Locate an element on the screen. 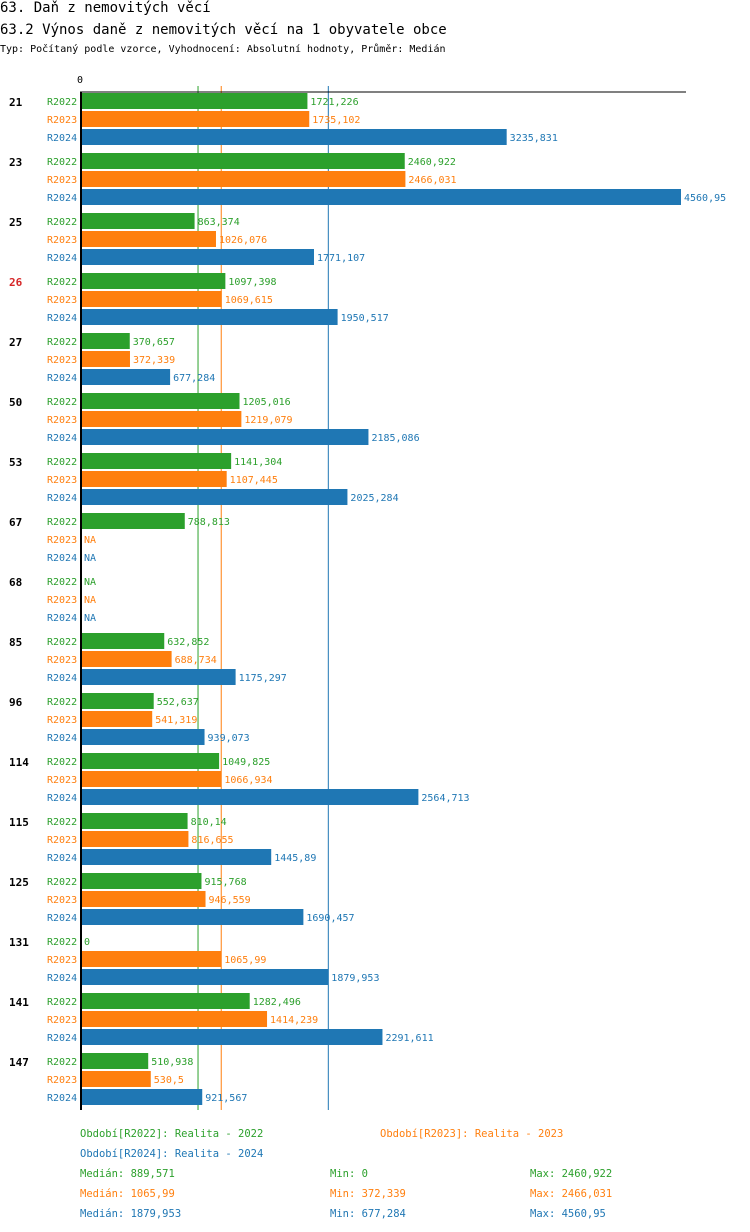  group-label: 25 is located at coordinates (15, 222).